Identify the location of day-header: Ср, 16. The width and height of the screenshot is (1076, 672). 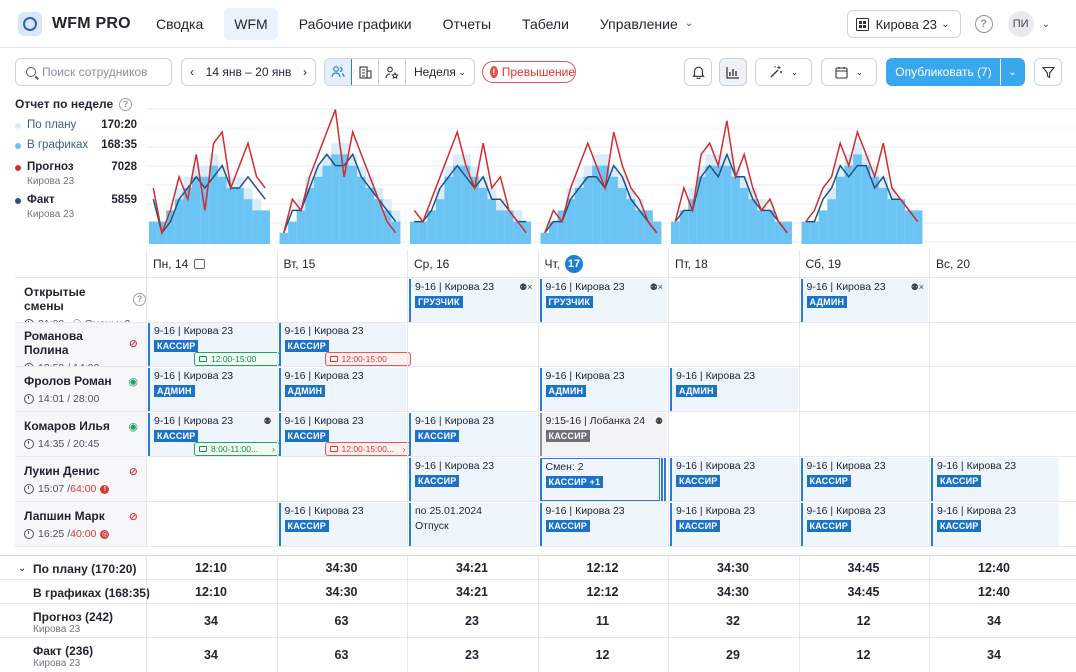
(472, 264).